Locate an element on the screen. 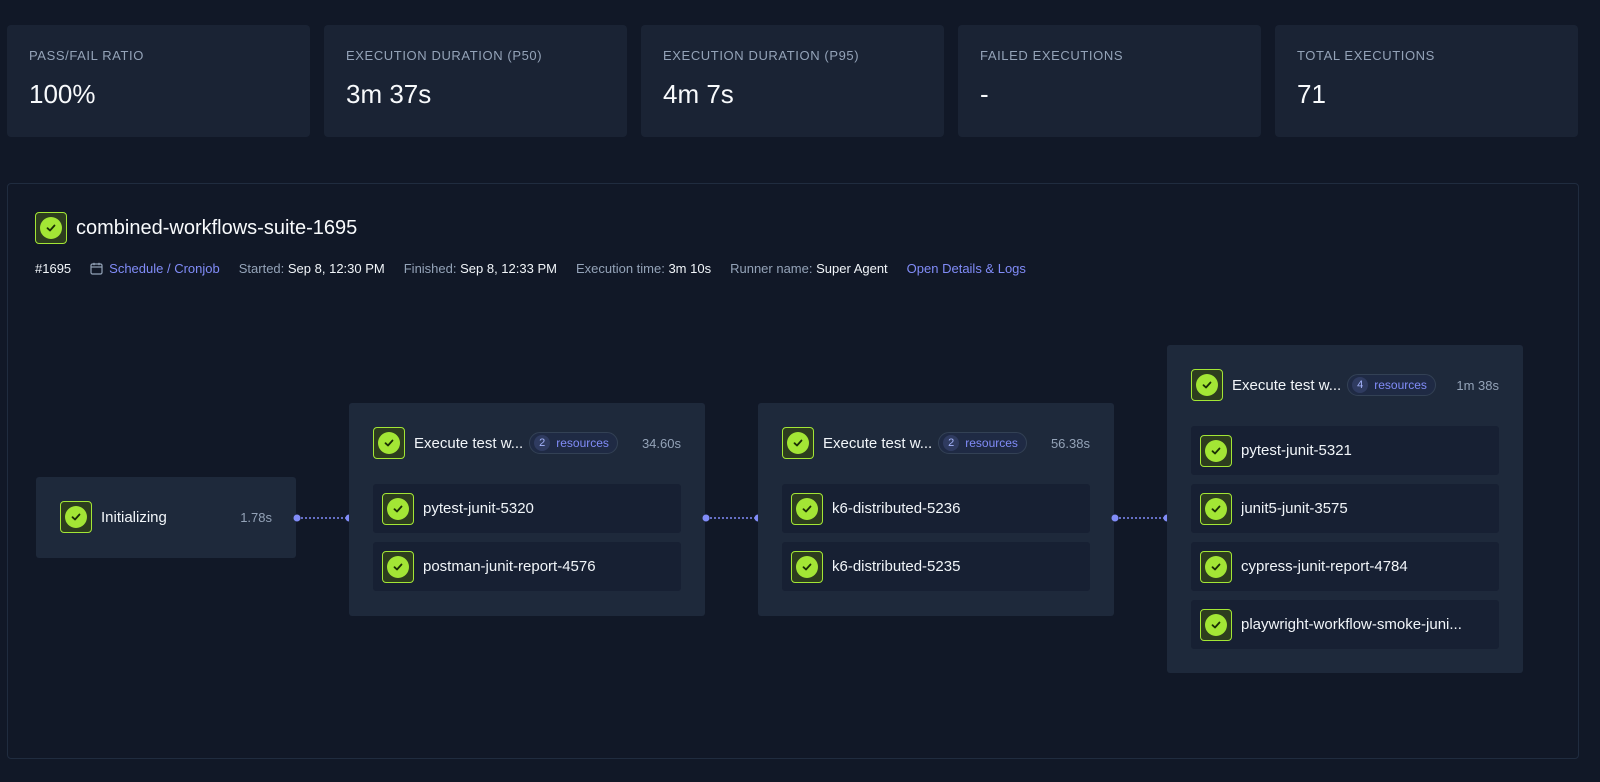 This screenshot has height=782, width=1600. stage-duration: 1.78s is located at coordinates (256, 517).